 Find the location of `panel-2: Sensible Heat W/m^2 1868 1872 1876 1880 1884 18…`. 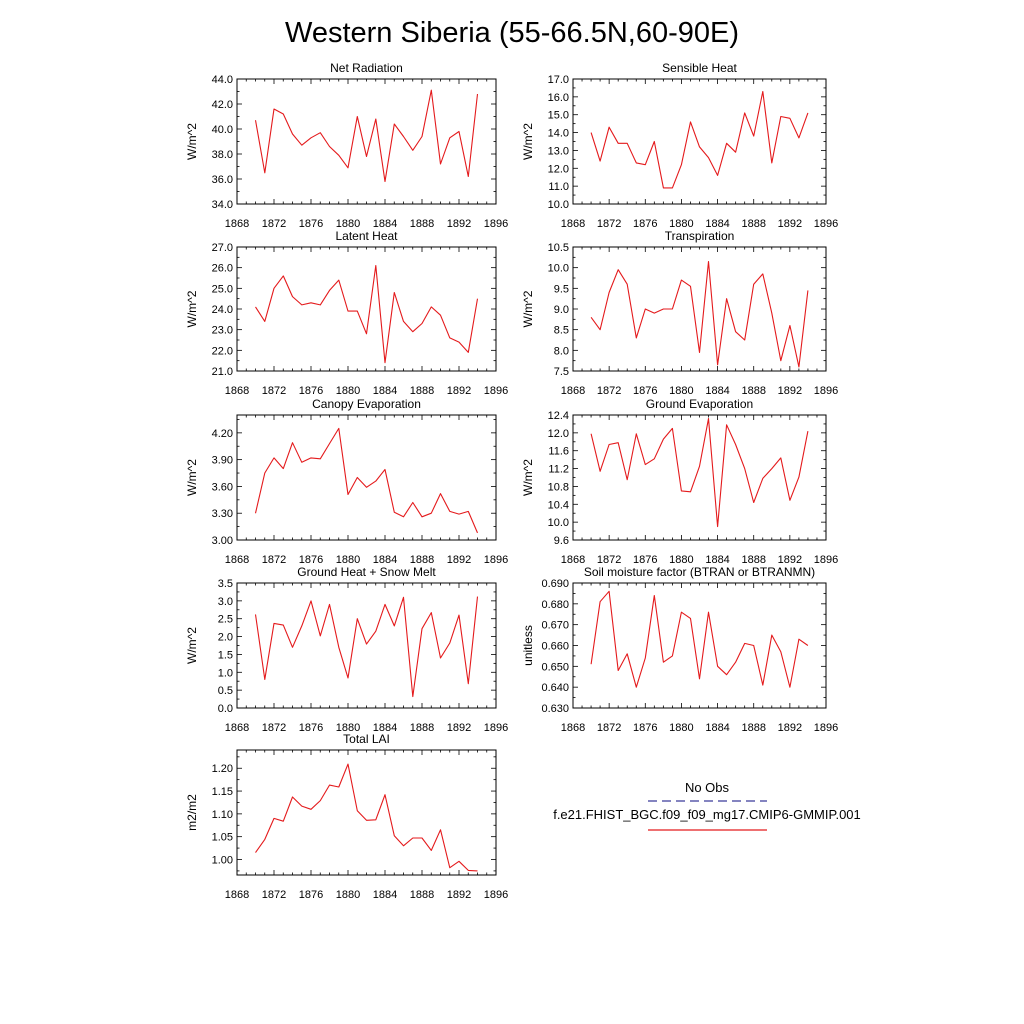

panel-2: Sensible Heat W/m^2 1868 1872 1876 1880 1884 18… is located at coordinates (679, 145).